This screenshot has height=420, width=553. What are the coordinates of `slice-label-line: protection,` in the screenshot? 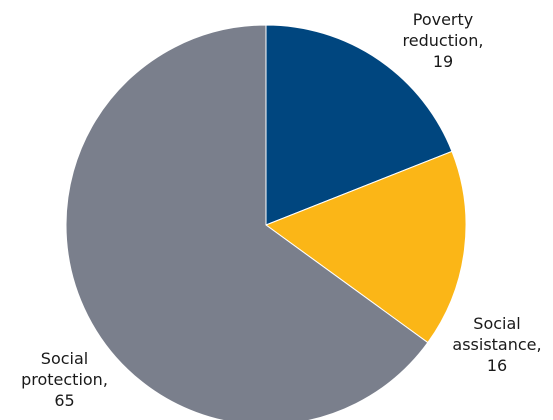 It's located at (64, 379).